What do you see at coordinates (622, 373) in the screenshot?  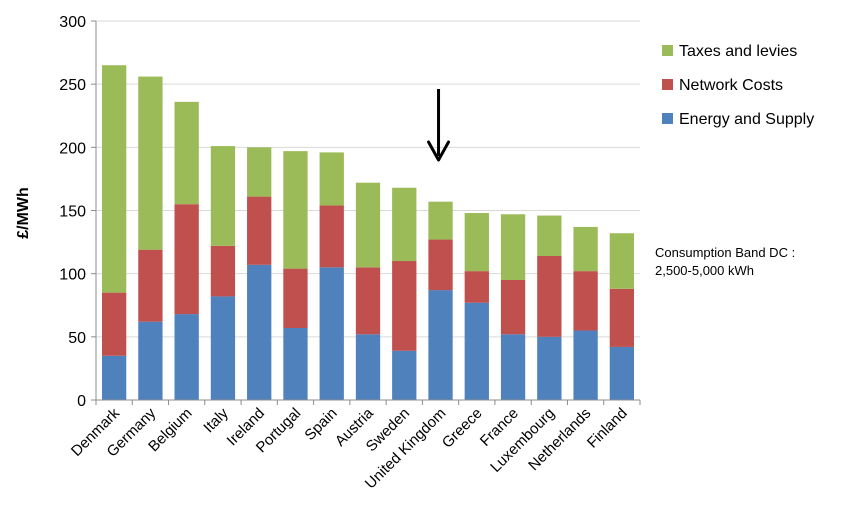 I see `bar-energy-and-supply-finland` at bounding box center [622, 373].